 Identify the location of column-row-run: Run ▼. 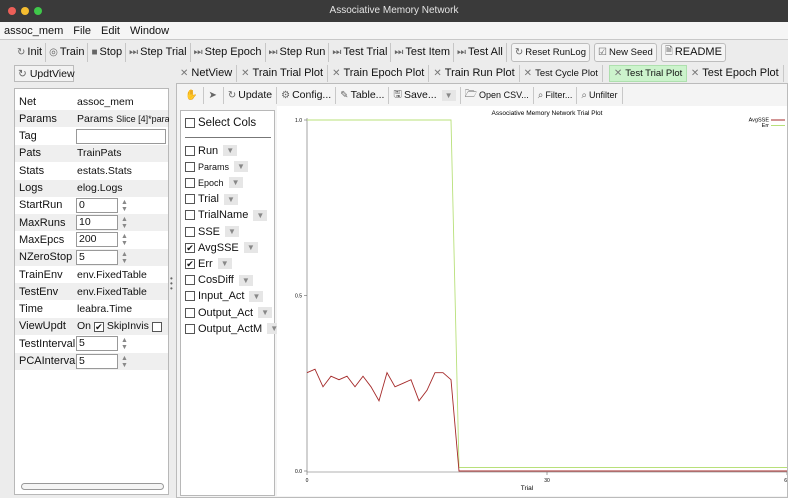
(211, 150).